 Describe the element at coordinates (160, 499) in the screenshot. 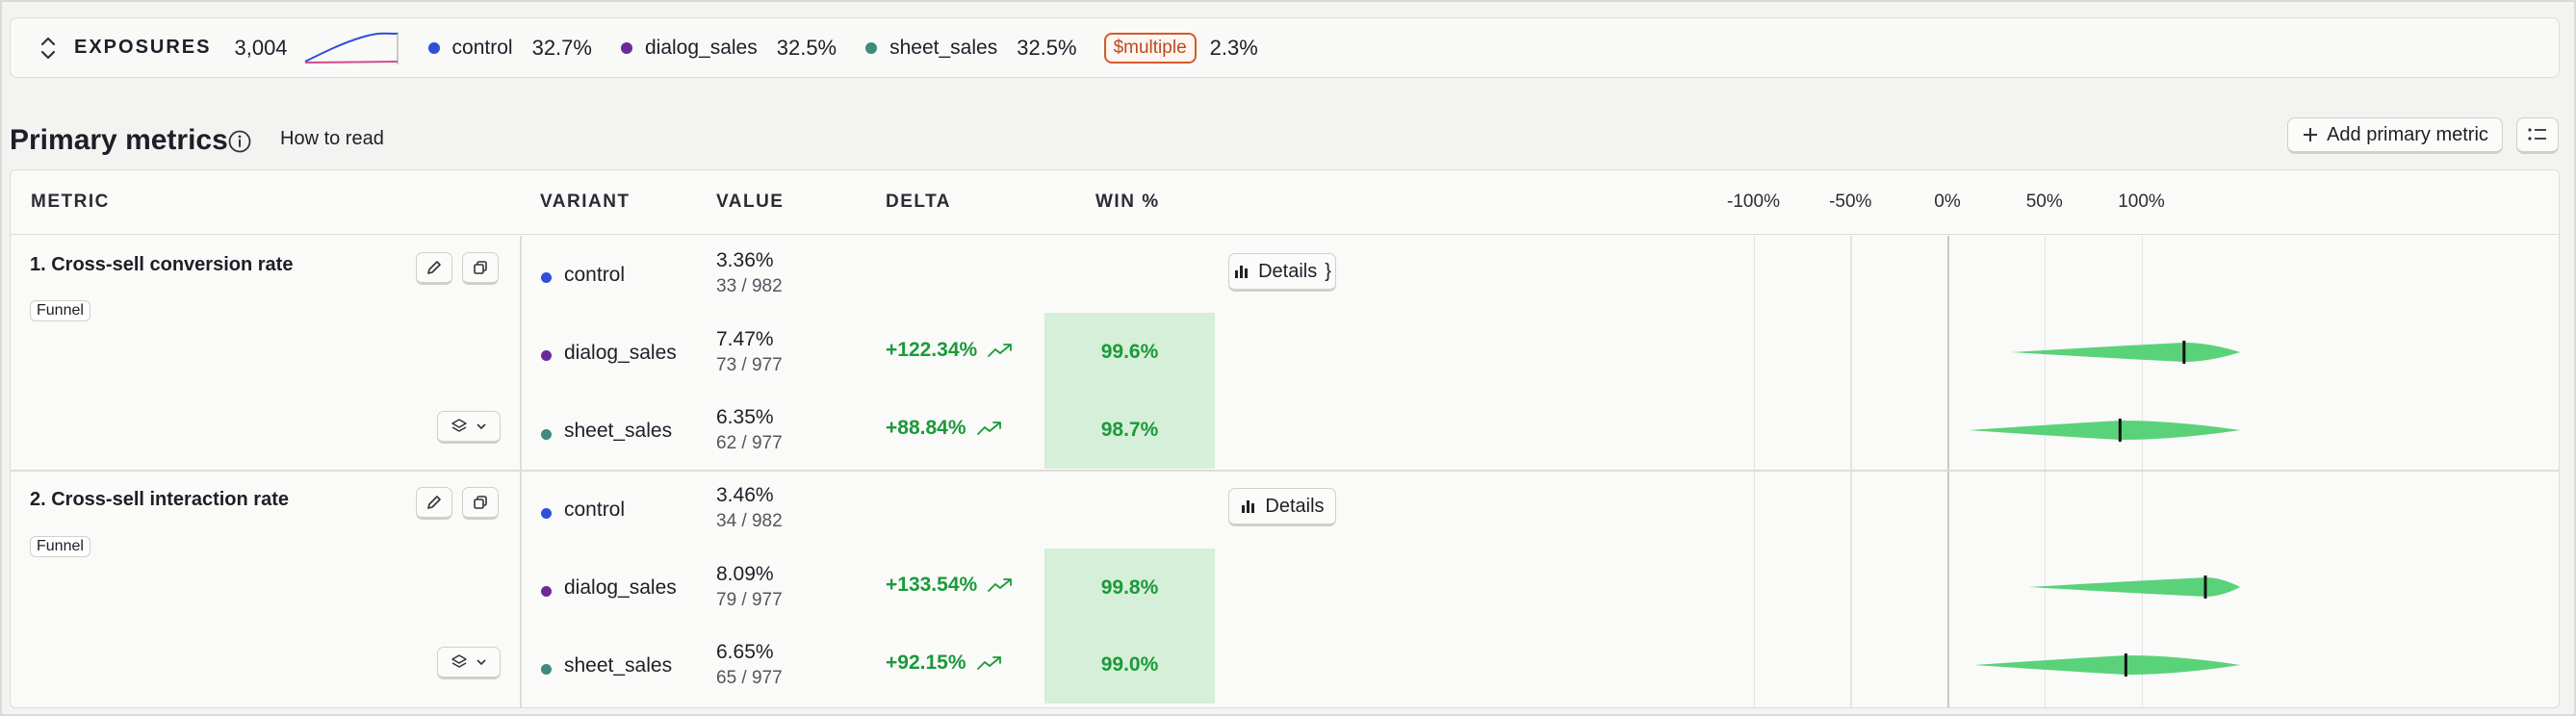

I see `metric-name: 2. Cross-sell interaction rate` at that location.